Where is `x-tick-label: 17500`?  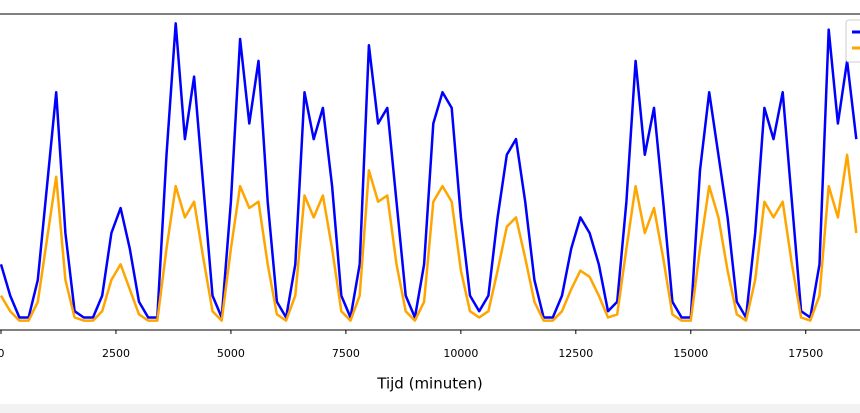
x-tick-label: 17500 is located at coordinates (805, 353).